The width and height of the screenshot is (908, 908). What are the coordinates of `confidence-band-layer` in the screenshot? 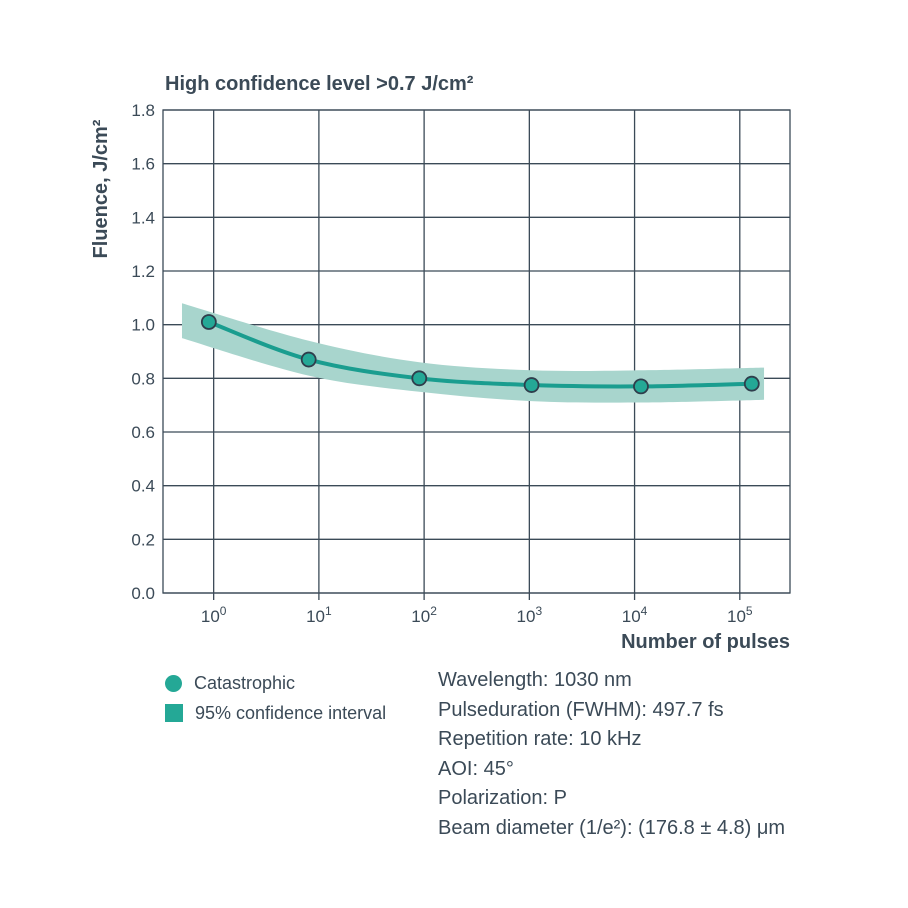 It's located at (473, 353).